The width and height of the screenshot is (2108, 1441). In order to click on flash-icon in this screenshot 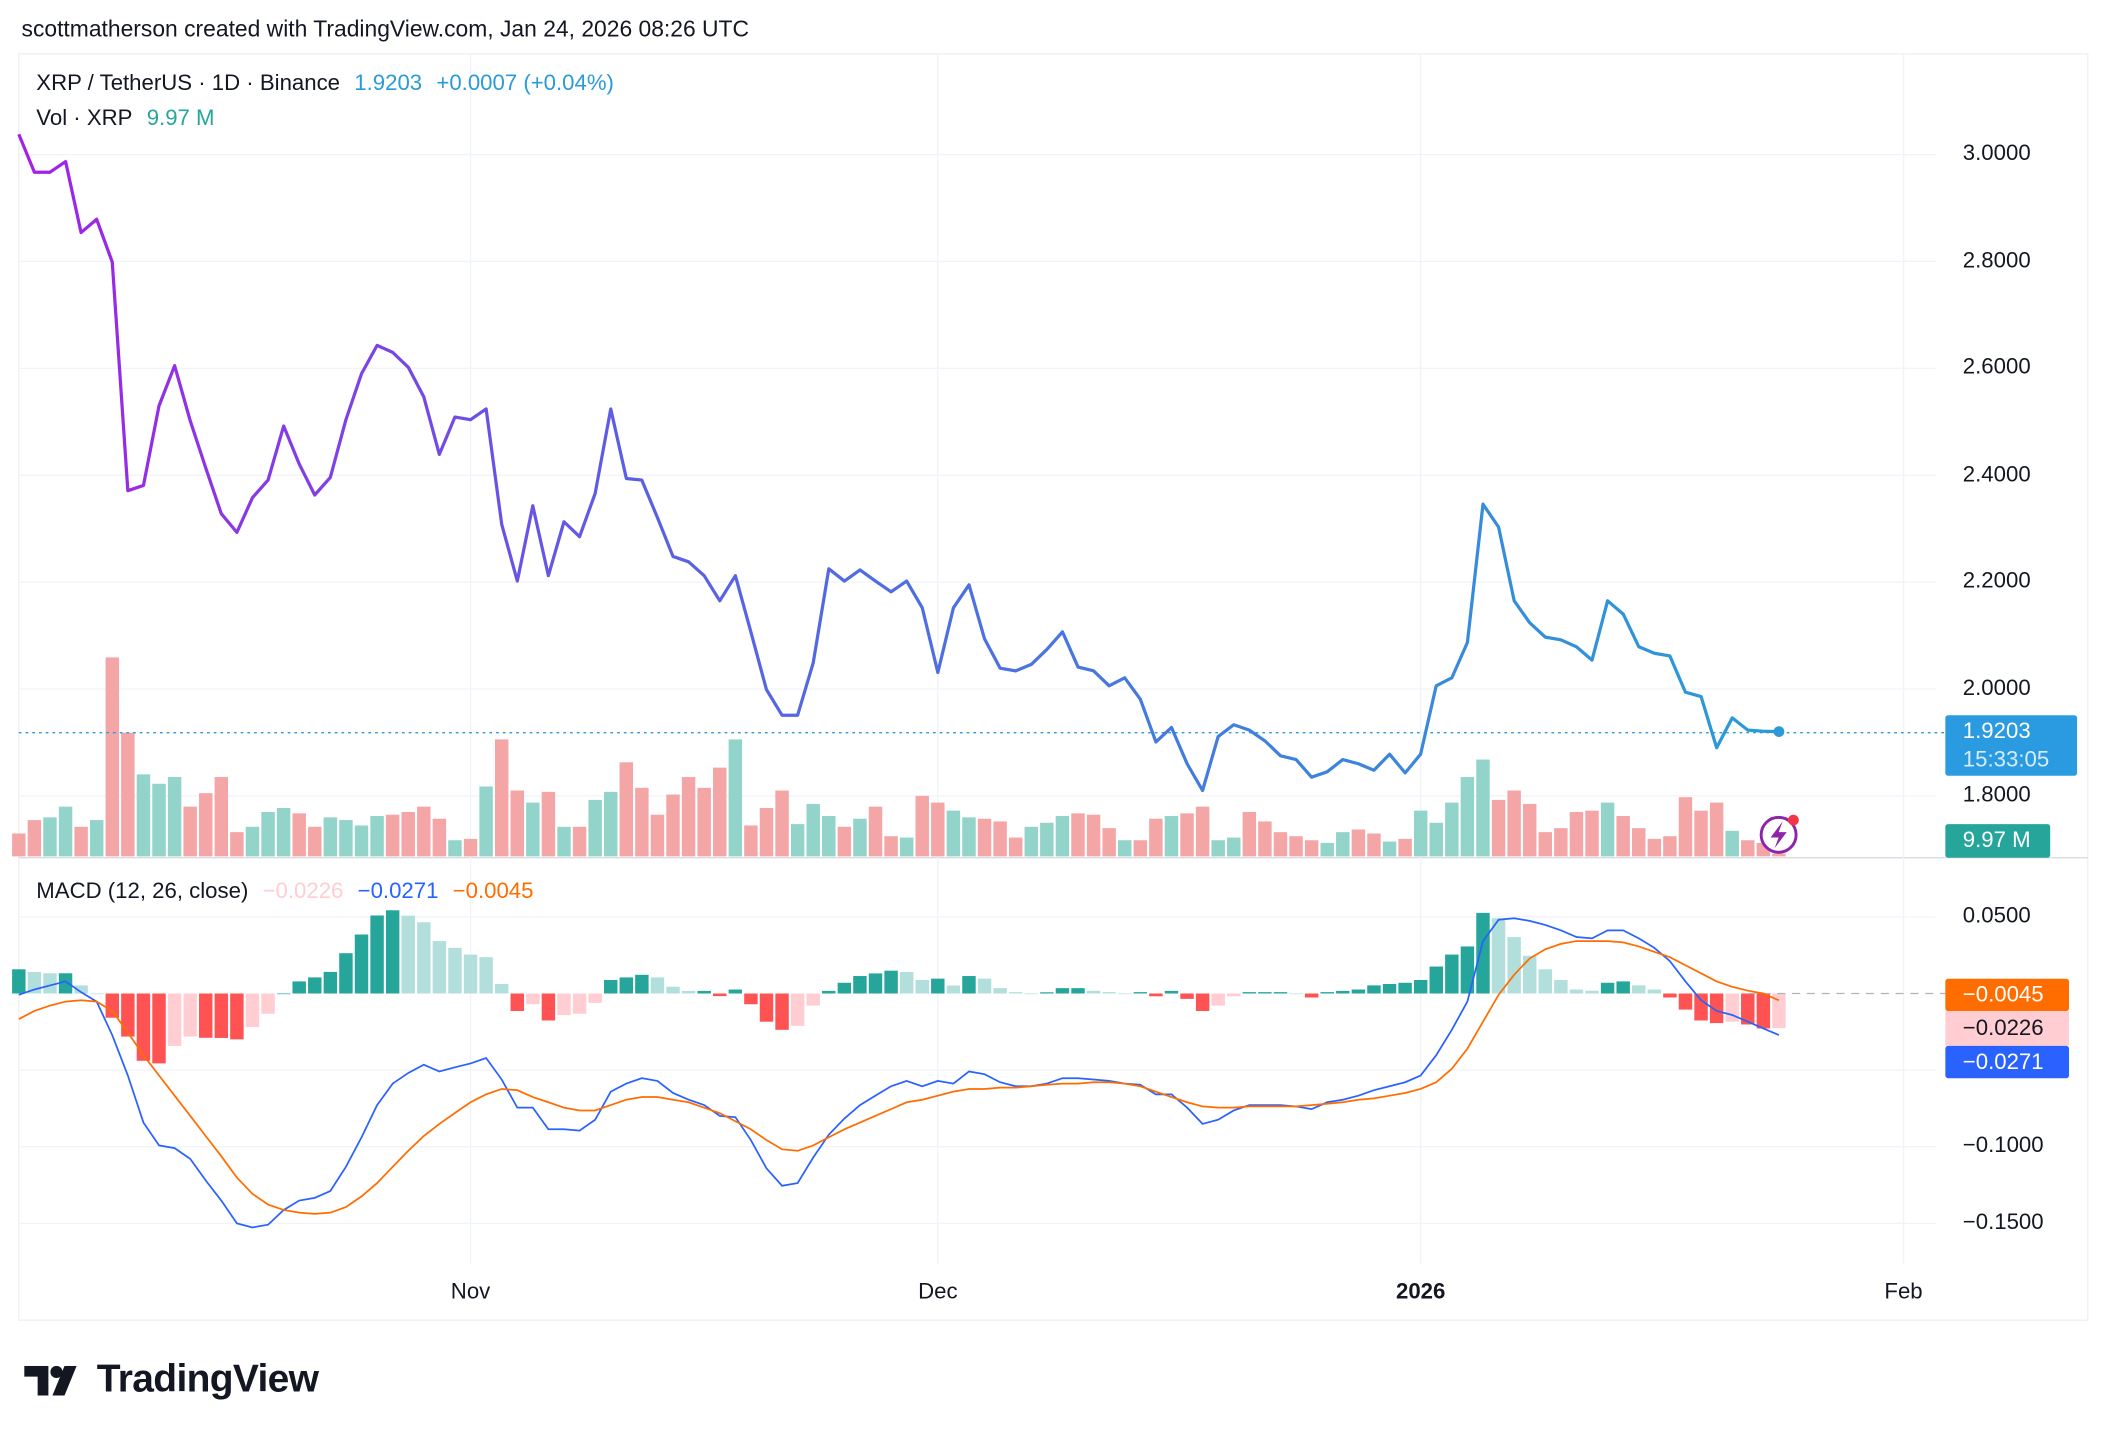, I will do `click(1779, 834)`.